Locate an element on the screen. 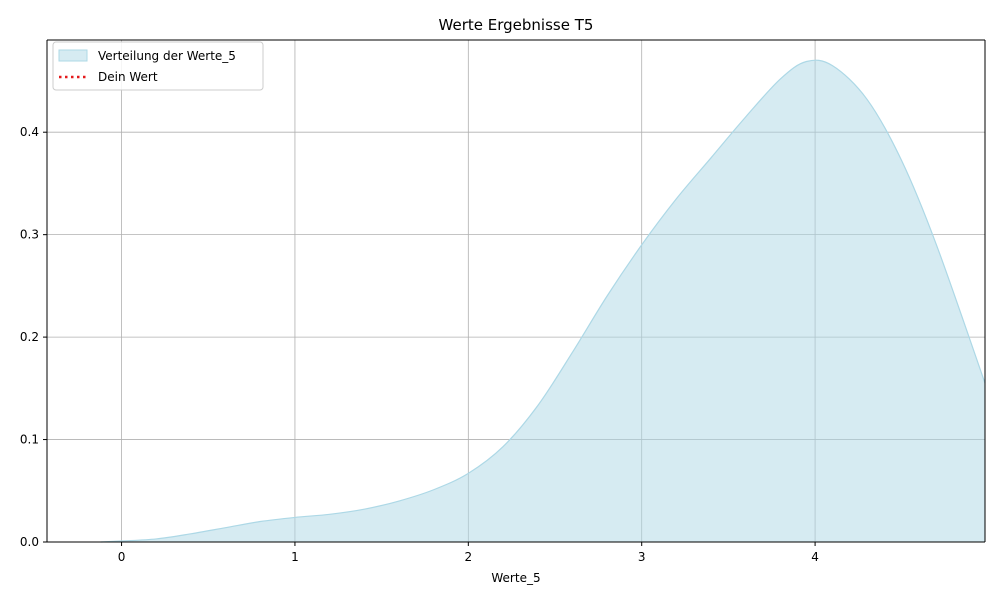  x-axis-title: Werte_5 is located at coordinates (515, 578).